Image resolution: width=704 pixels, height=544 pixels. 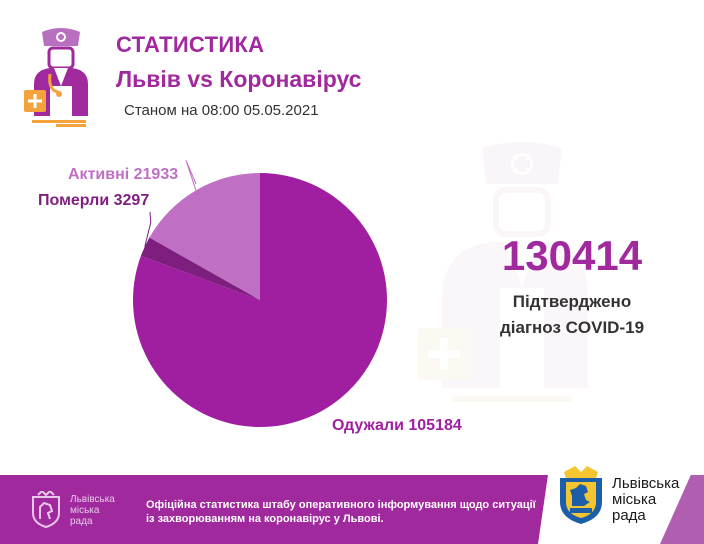 I want to click on pie-slice-died, so click(x=200, y=268).